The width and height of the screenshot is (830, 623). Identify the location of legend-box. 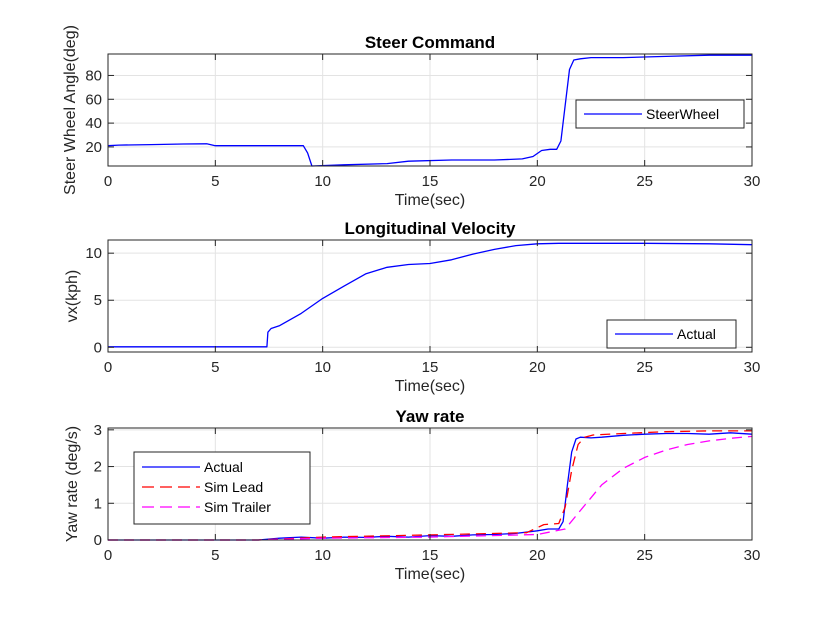
(222, 488).